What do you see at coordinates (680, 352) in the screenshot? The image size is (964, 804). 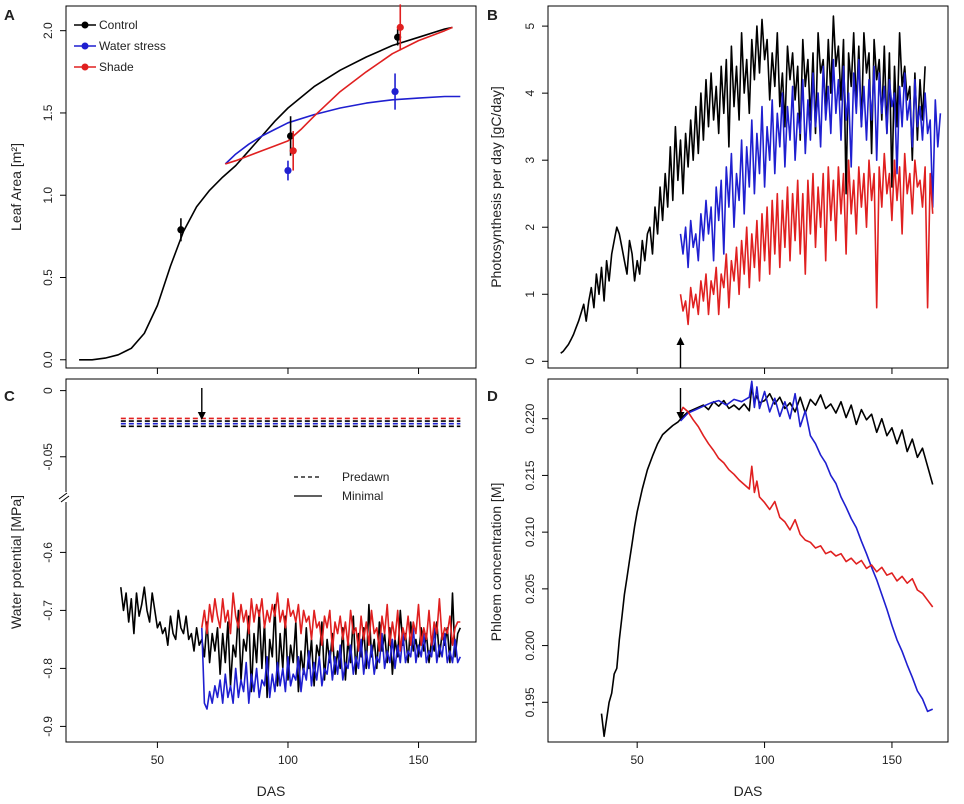 I see `panel-b-arrow` at bounding box center [680, 352].